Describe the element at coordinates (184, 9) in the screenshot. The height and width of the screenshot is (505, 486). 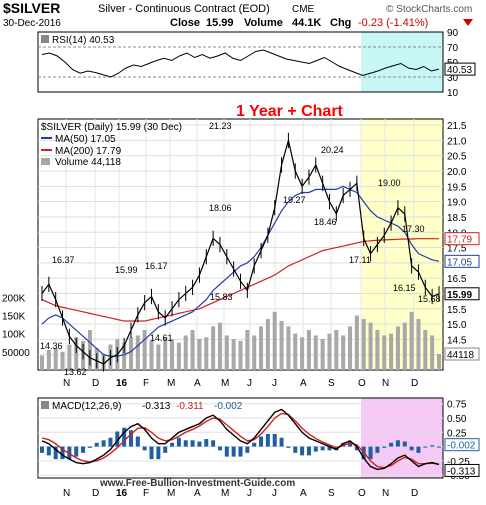
I see `contract-description: Silver - Continuous Contract (EOD)` at that location.